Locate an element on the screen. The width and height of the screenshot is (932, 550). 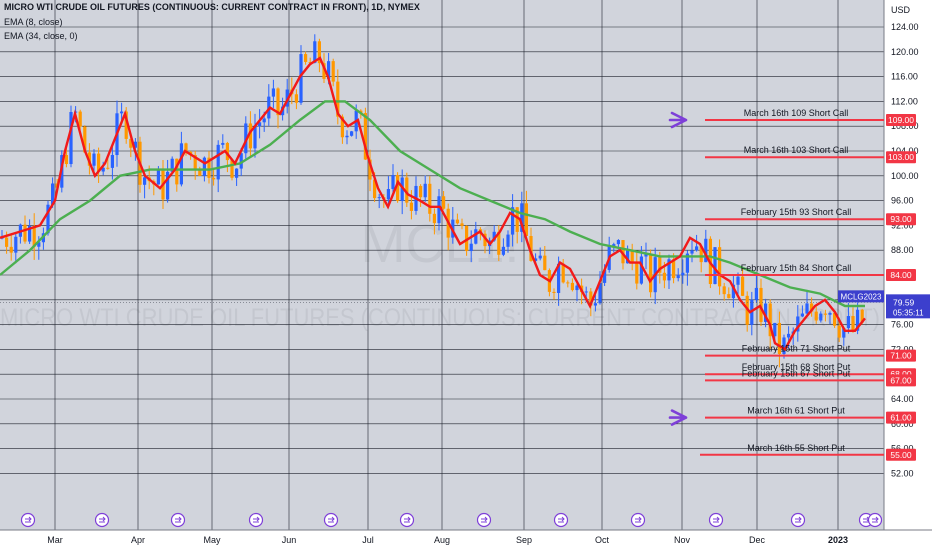
level-label: March 16th 55 Short Put is located at coordinates (796, 448).